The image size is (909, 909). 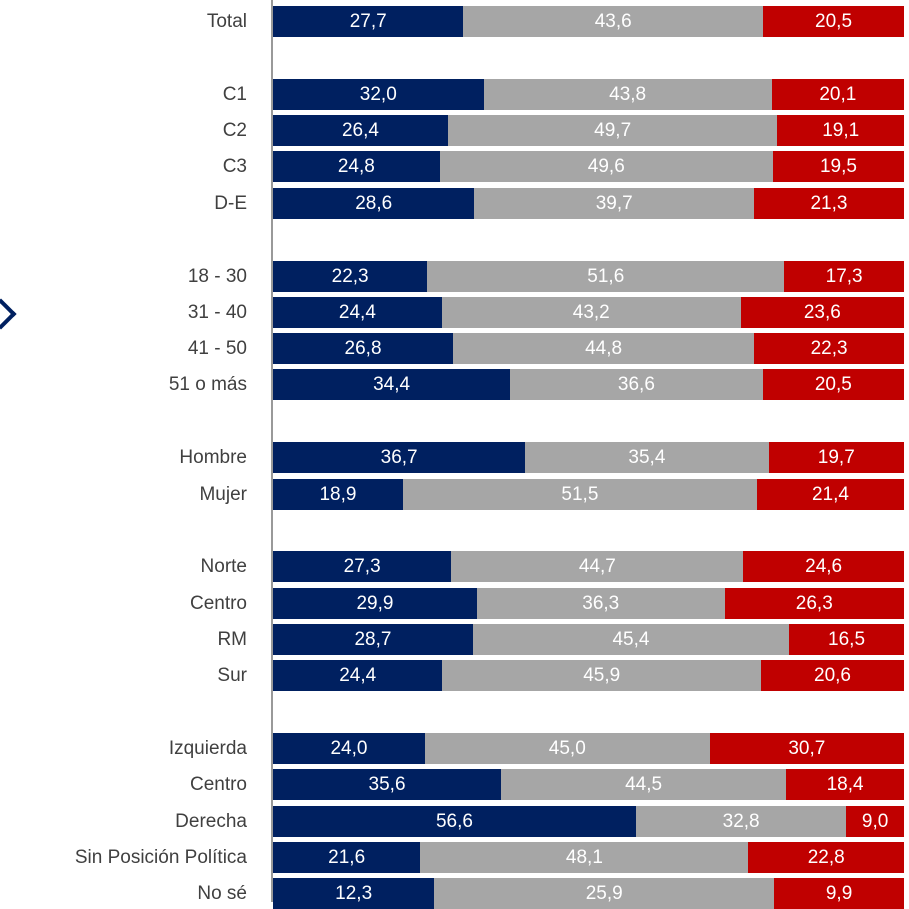 What do you see at coordinates (234, 94) in the screenshot?
I see `category-label: C1` at bounding box center [234, 94].